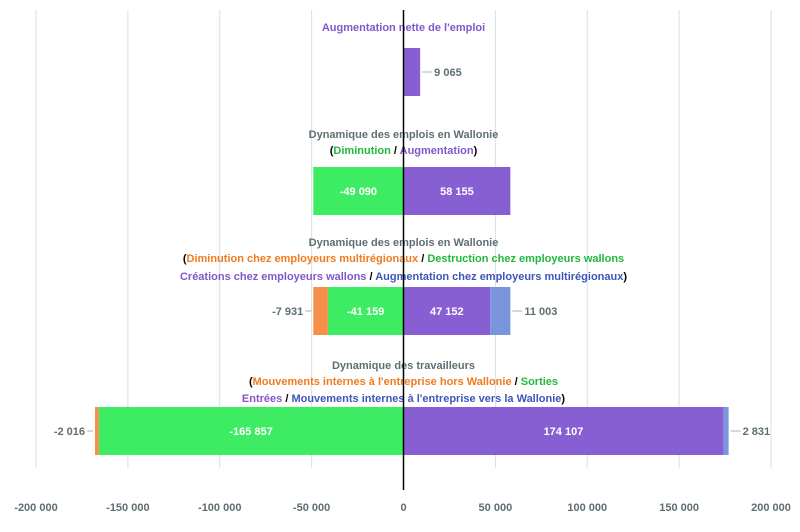 The image size is (800, 532). I want to click on x-tick-label: 200 000, so click(771, 508).